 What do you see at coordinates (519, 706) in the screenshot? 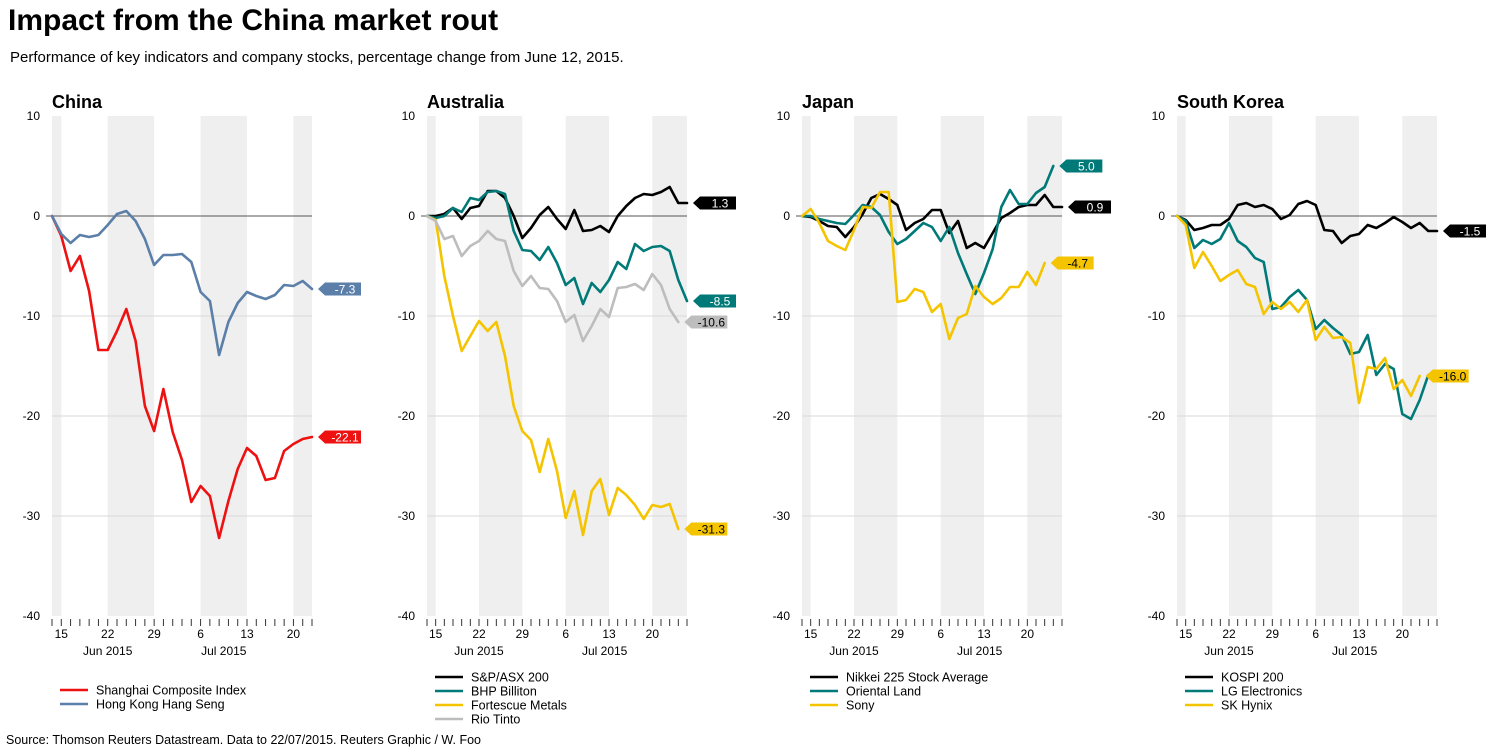
I see `legend-label: Fortescue Metals` at bounding box center [519, 706].